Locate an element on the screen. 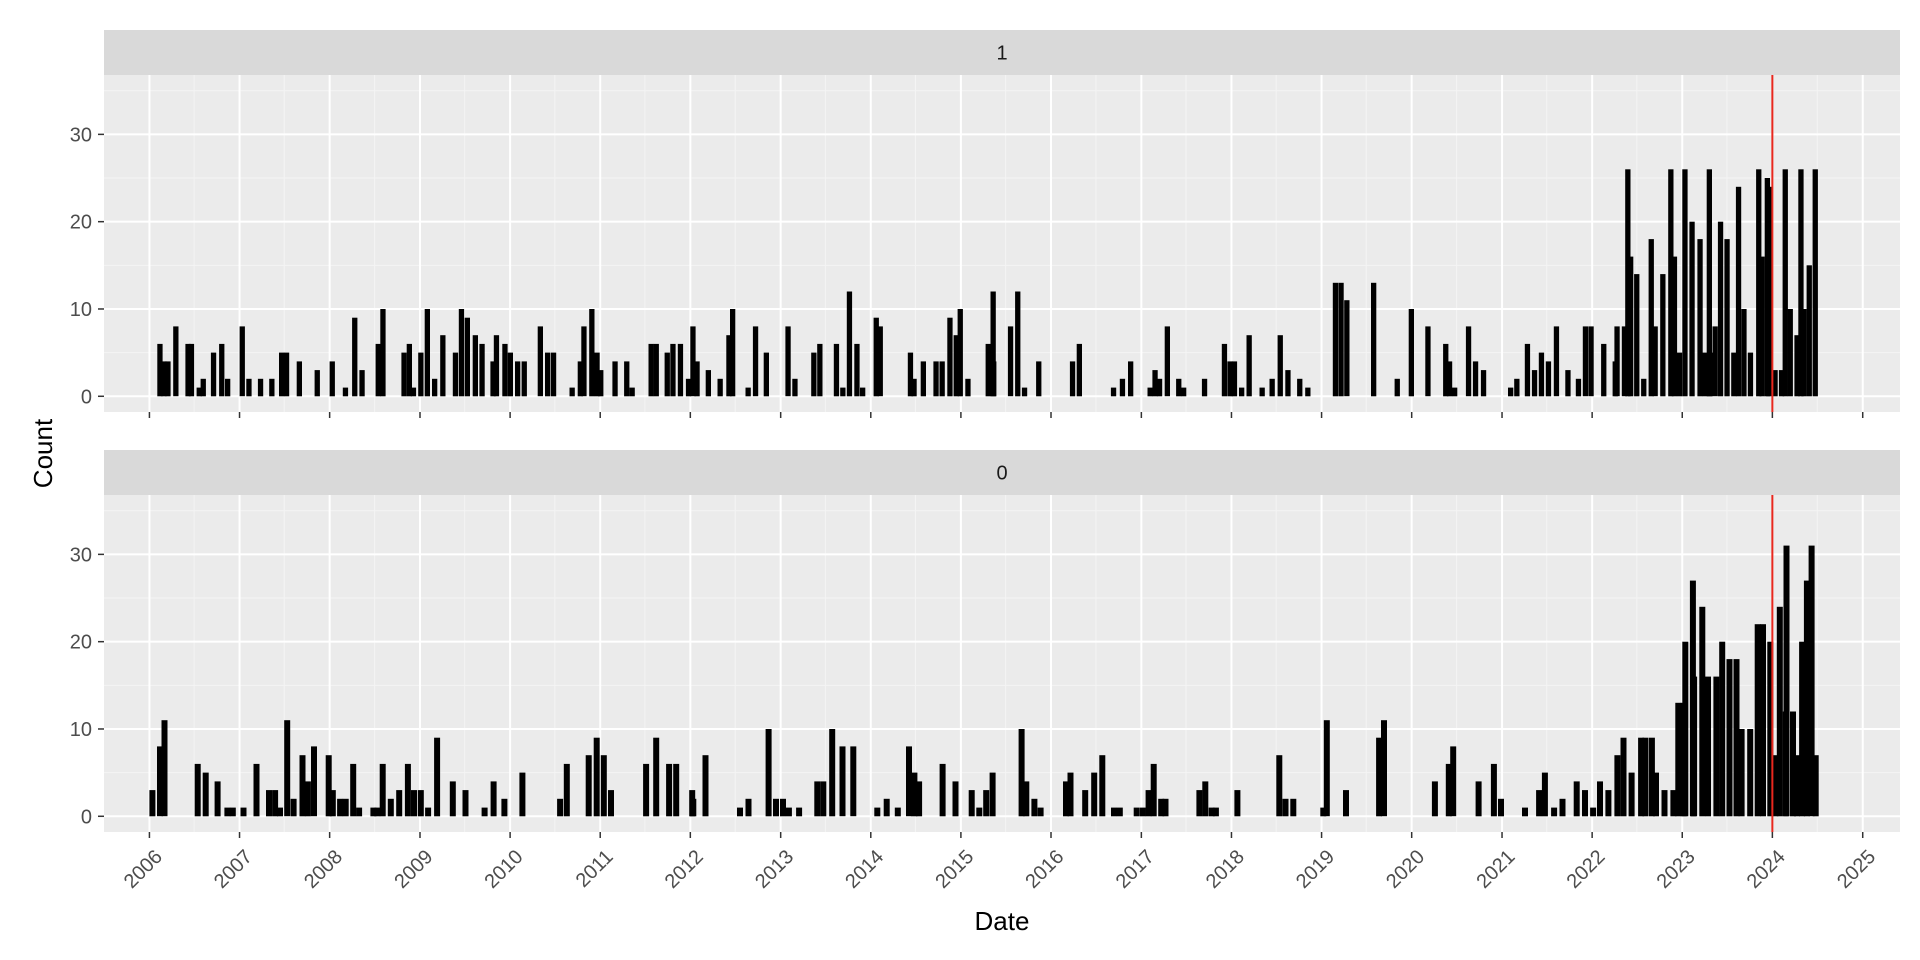 Image resolution: width=1920 pixels, height=960 pixels. y-tick-label: 10 is located at coordinates (81, 310).